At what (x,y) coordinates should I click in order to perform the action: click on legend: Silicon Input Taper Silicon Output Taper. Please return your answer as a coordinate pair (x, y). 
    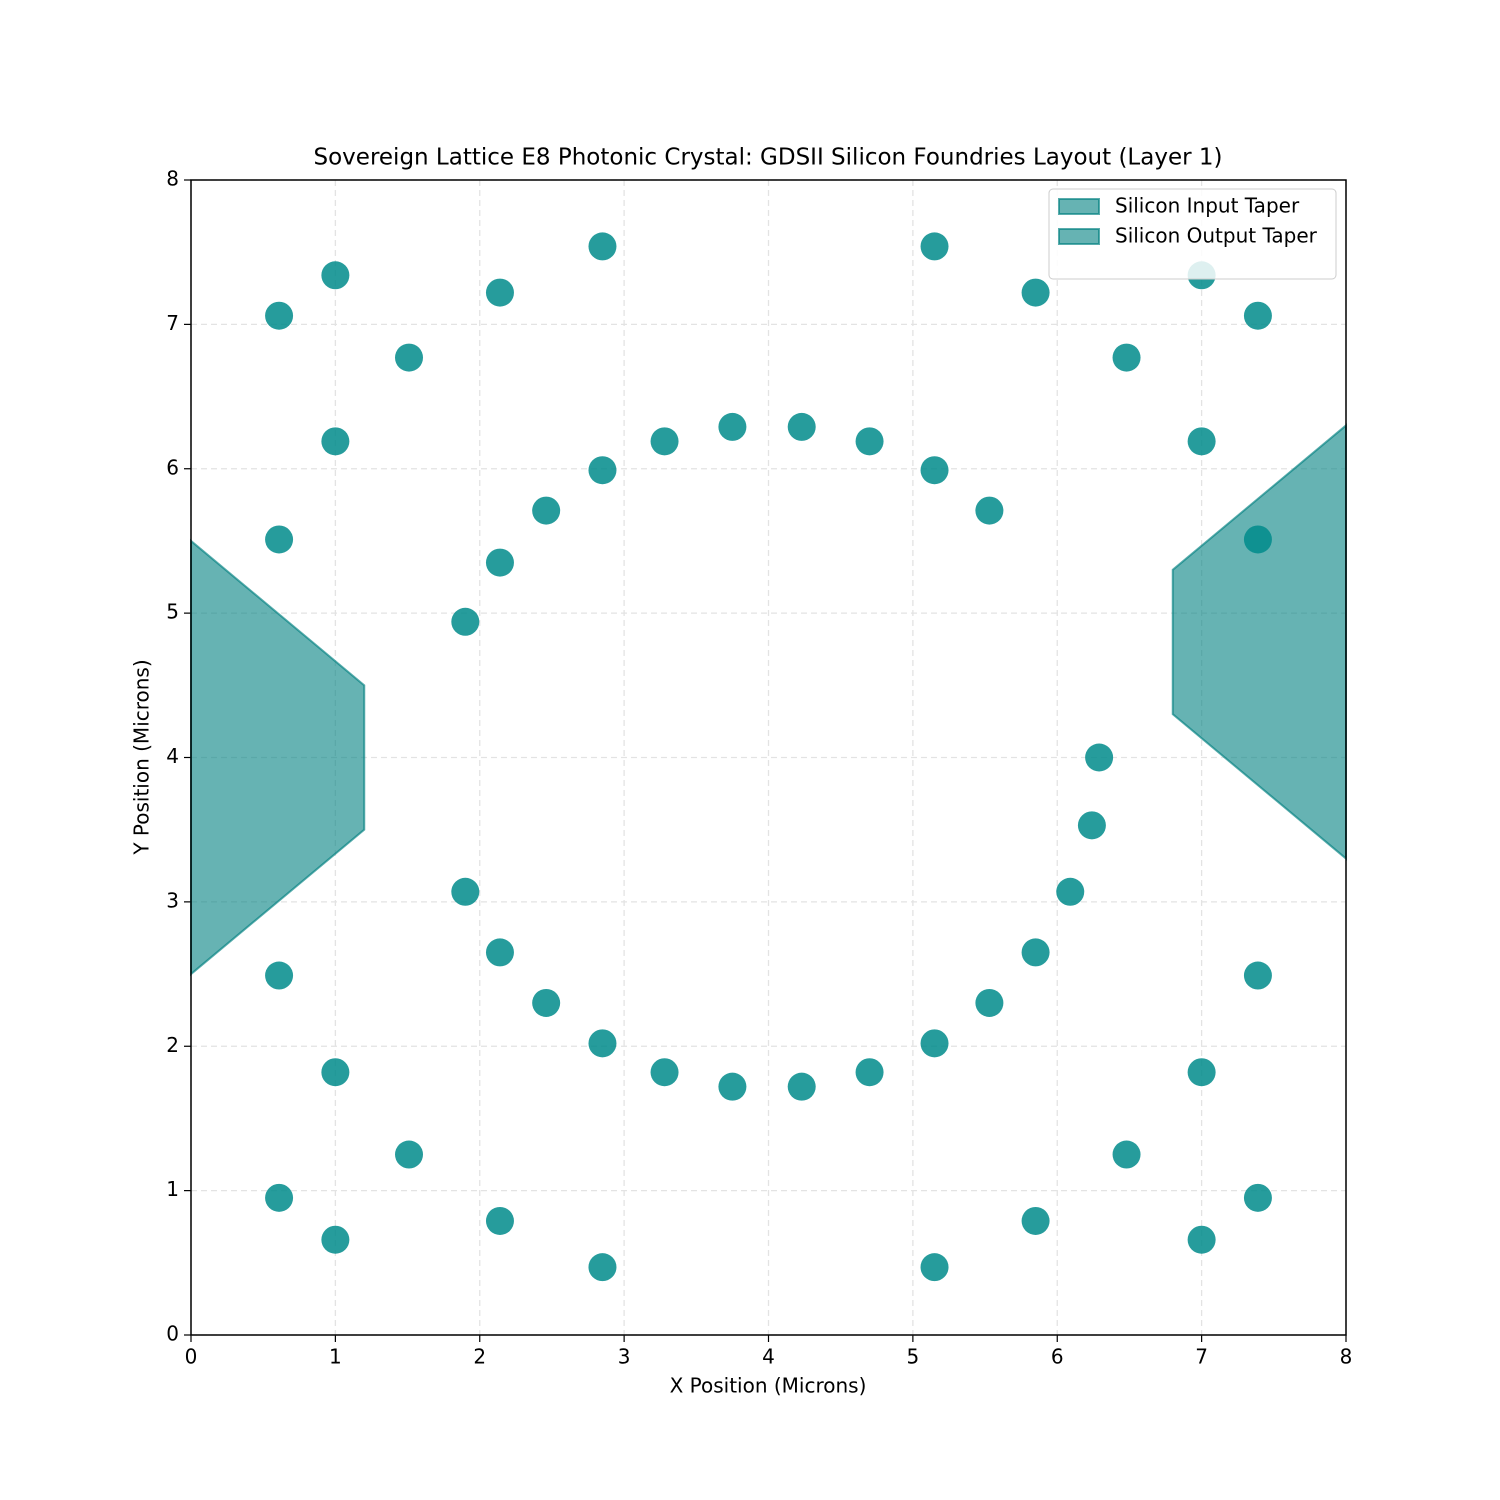
    Looking at the image, I should click on (1192, 234).